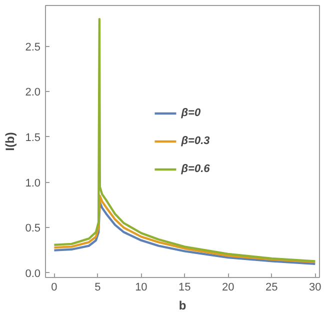  I want to click on y-tick-label: 0.0, so click(33, 274).